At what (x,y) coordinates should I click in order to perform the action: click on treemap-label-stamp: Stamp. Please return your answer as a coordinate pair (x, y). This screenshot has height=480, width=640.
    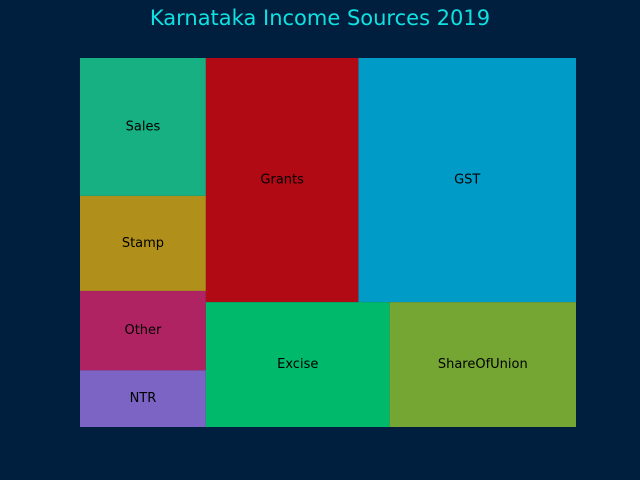
    Looking at the image, I should click on (143, 243).